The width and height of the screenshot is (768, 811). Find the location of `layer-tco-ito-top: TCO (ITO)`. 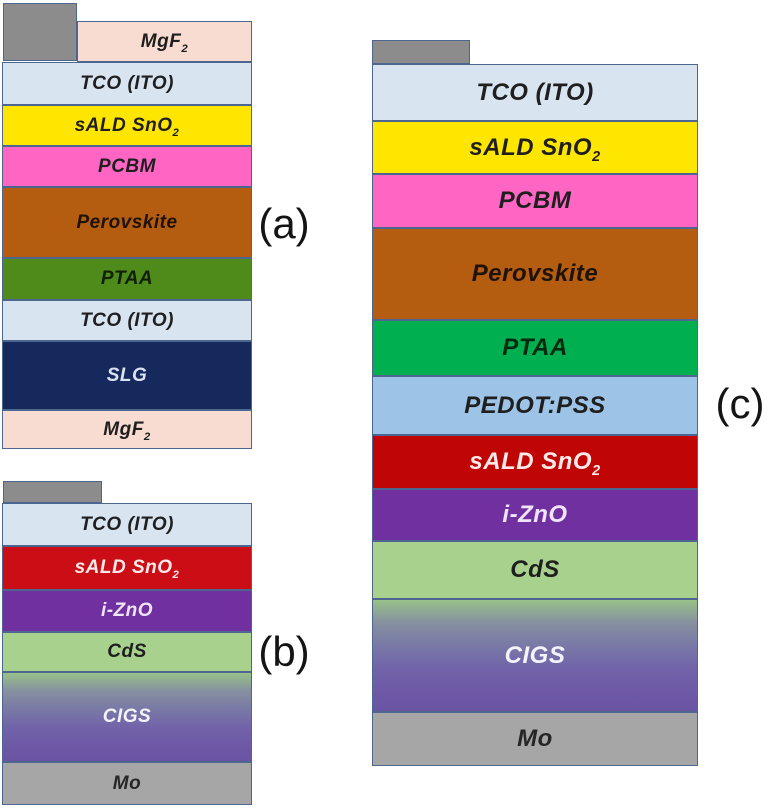

layer-tco-ito-top: TCO (ITO) is located at coordinates (127, 83).